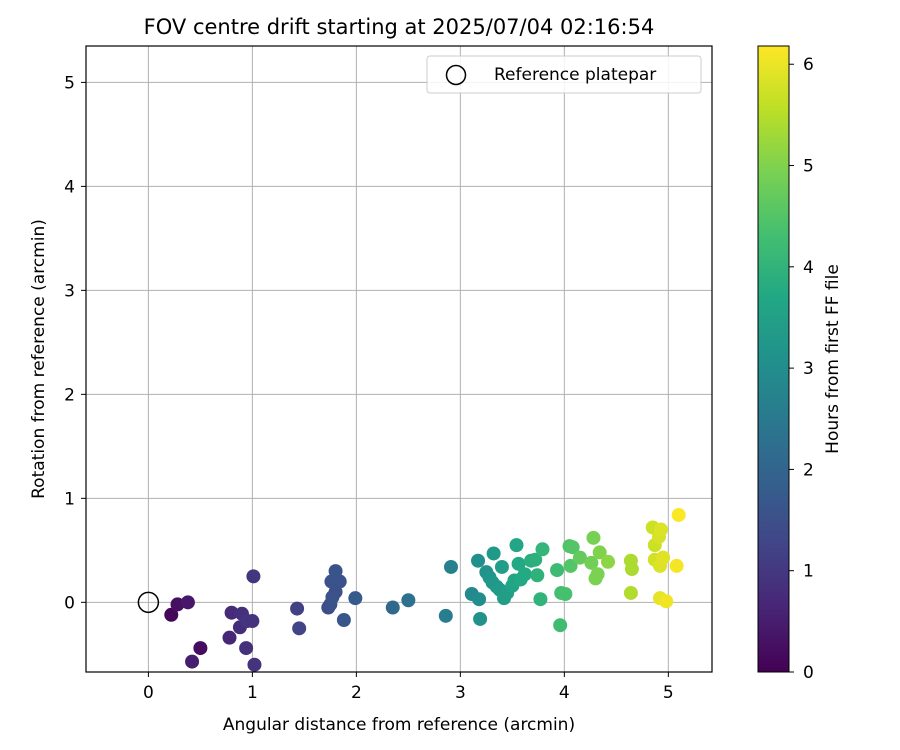  I want to click on colorbar-tick-label: 2, so click(808, 470).